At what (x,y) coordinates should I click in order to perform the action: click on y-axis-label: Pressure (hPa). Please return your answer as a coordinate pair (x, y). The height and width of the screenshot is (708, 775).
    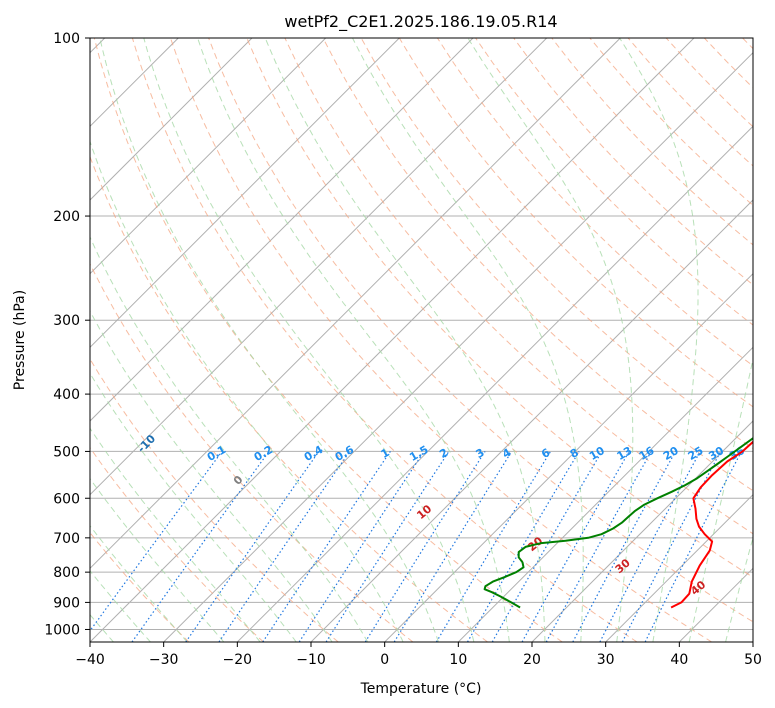
    Looking at the image, I should click on (20, 340).